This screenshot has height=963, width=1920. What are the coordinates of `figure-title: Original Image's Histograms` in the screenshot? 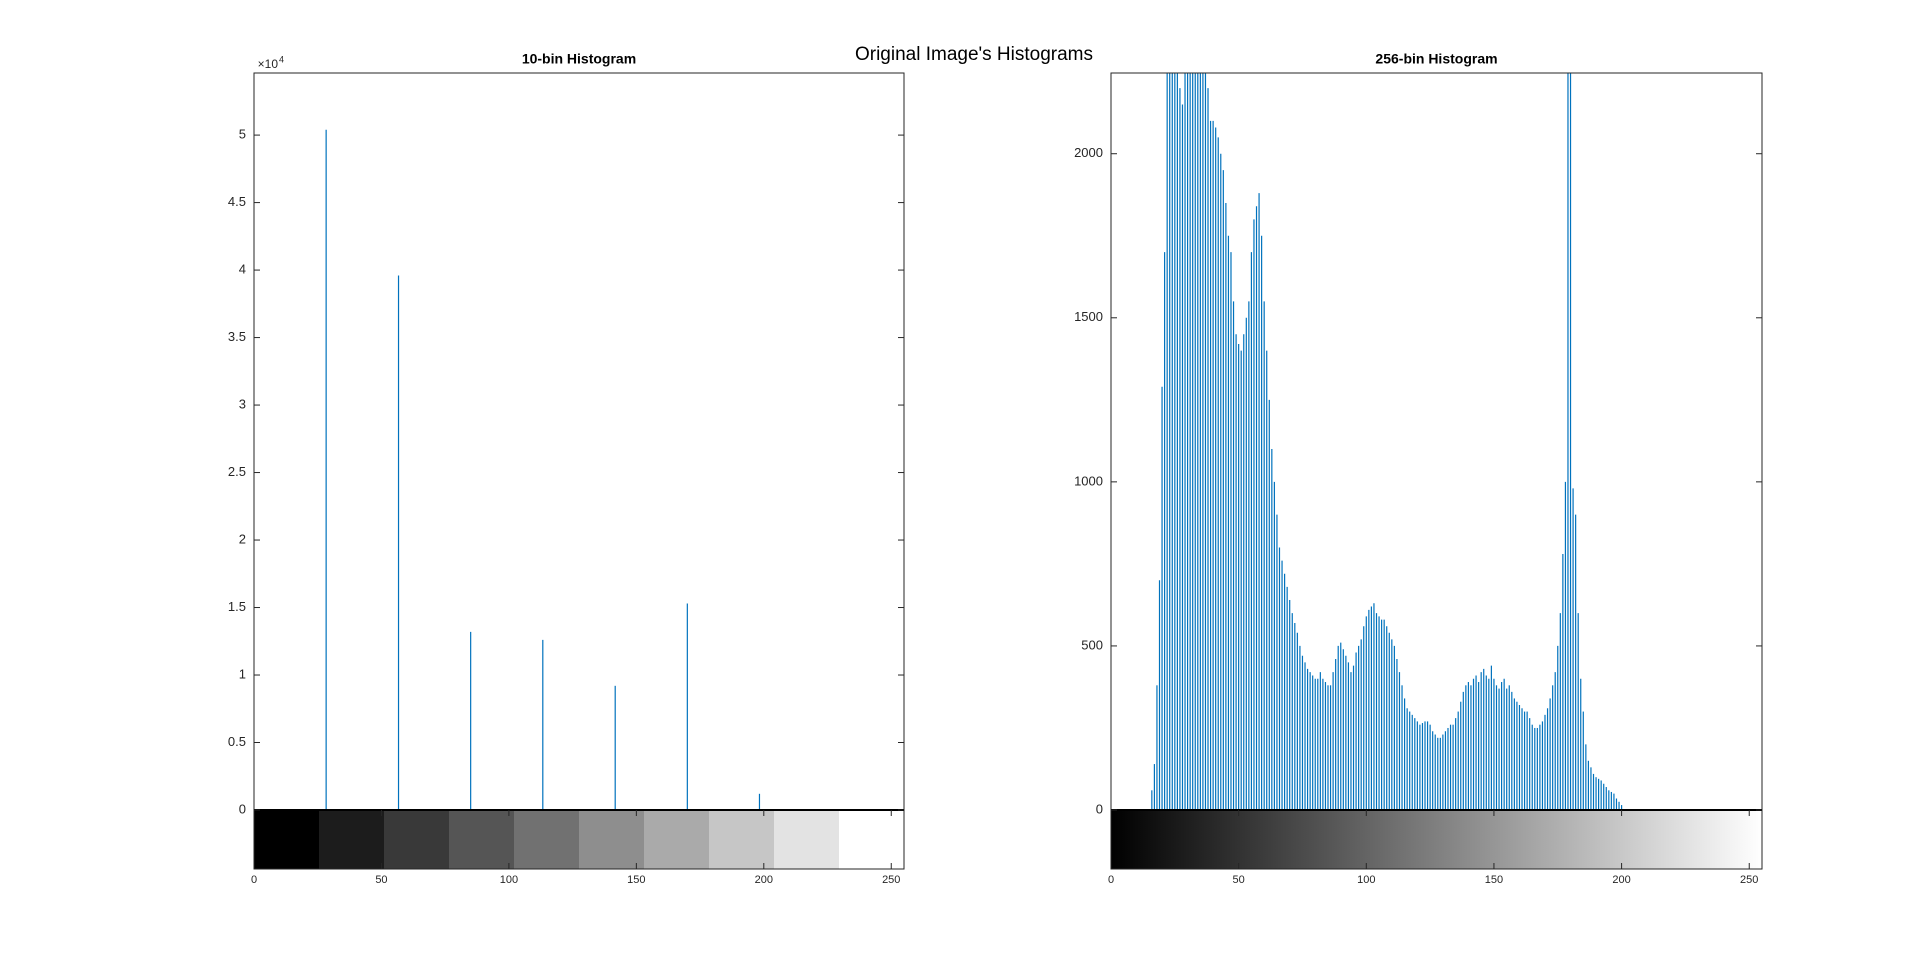 It's located at (974, 54).